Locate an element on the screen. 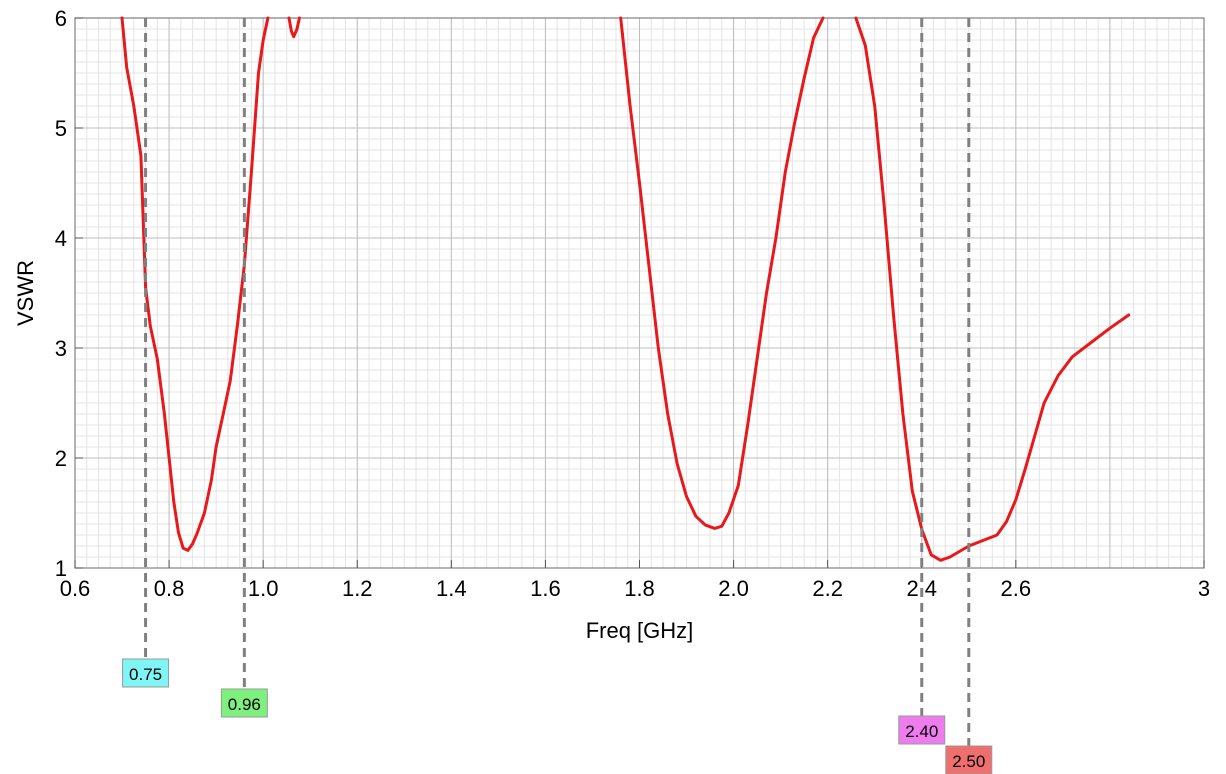 The width and height of the screenshot is (1226, 774). x-tick-label: 2.2 is located at coordinates (827, 588).